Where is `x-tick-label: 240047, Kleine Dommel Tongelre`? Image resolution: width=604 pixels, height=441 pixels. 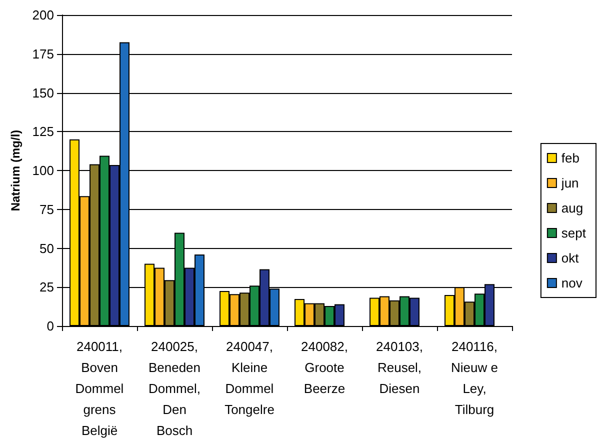
x-tick-label: 240047, Kleine Dommel Tongelre is located at coordinates (249, 378).